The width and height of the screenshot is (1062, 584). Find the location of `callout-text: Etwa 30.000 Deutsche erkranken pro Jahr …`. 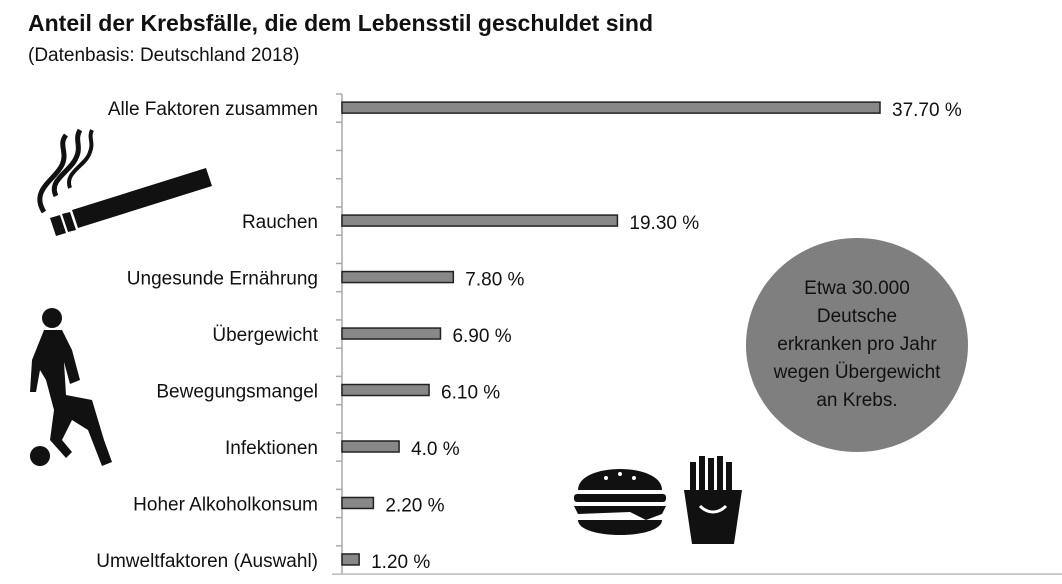

callout-text: Etwa 30.000 Deutsche erkranken pro Jahr … is located at coordinates (857, 344).